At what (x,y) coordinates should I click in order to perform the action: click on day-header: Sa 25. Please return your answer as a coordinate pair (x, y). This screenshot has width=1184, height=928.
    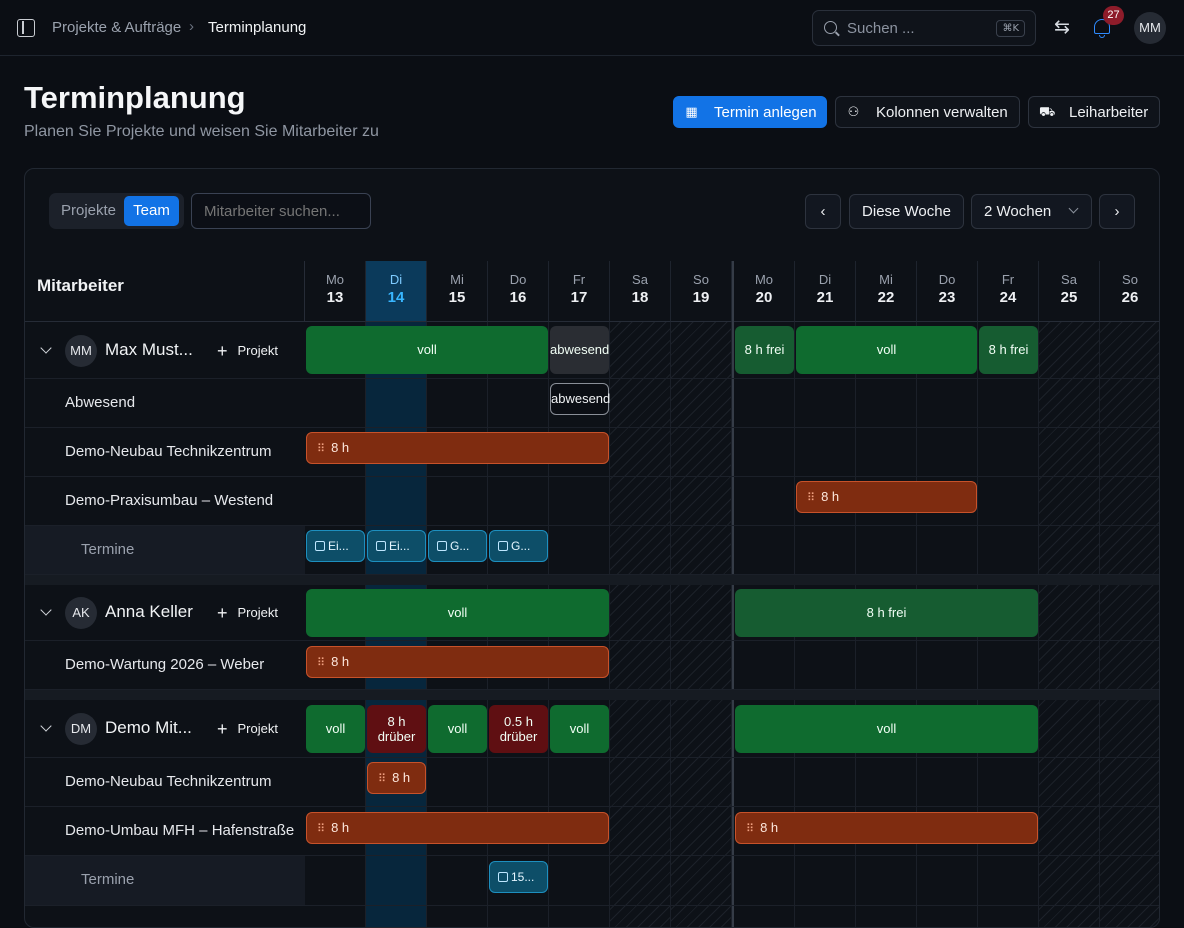
    Looking at the image, I should click on (1069, 291).